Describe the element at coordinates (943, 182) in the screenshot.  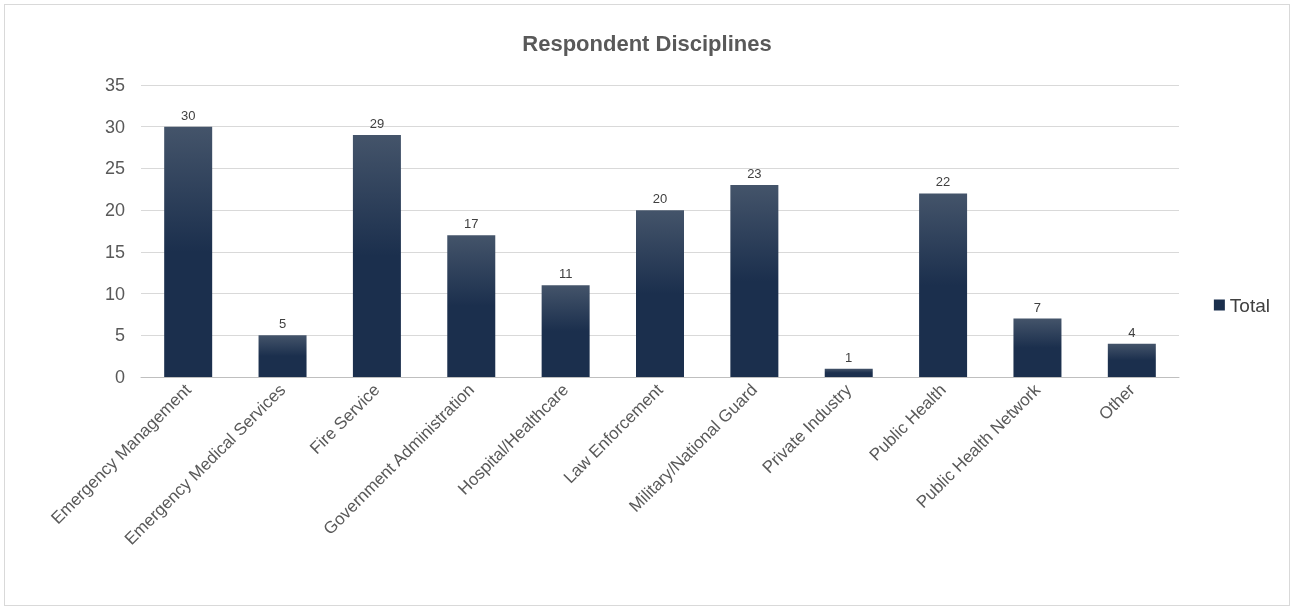
I see `data-label: 22` at that location.